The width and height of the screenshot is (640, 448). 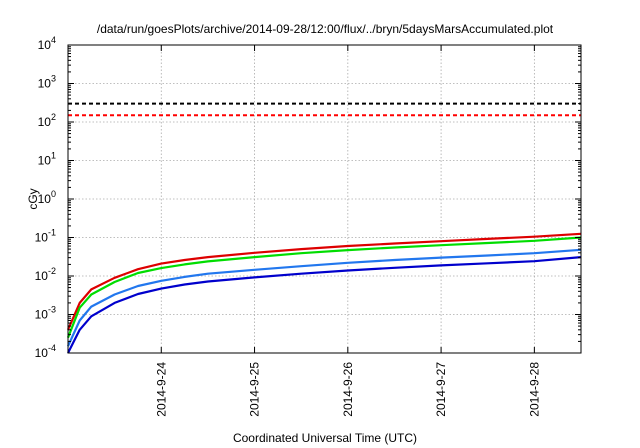 I want to click on y-tick-label: 10⁴, so click(x=47, y=43).